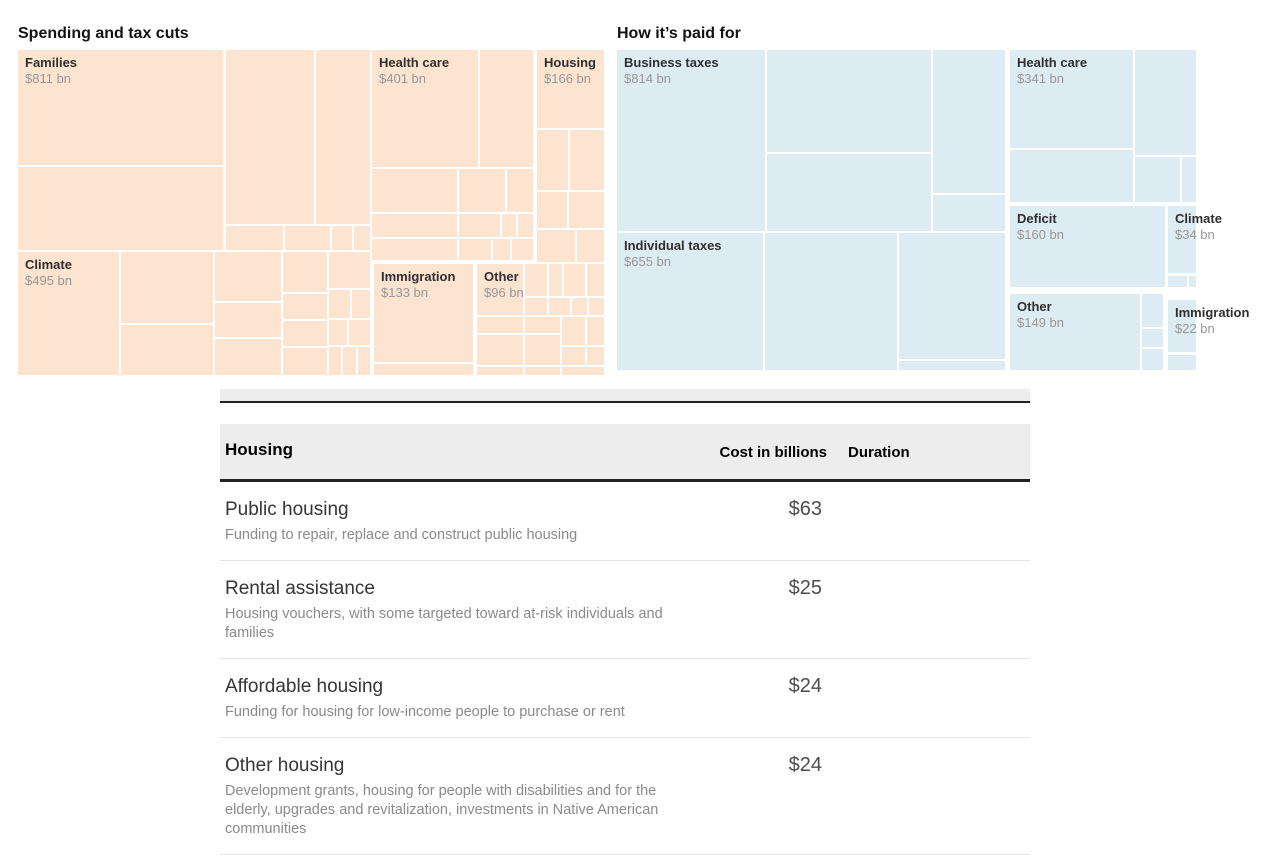 The height and width of the screenshot is (855, 1268). What do you see at coordinates (423, 313) in the screenshot?
I see `treemap-cell-immigration: Immigration $133 bn` at bounding box center [423, 313].